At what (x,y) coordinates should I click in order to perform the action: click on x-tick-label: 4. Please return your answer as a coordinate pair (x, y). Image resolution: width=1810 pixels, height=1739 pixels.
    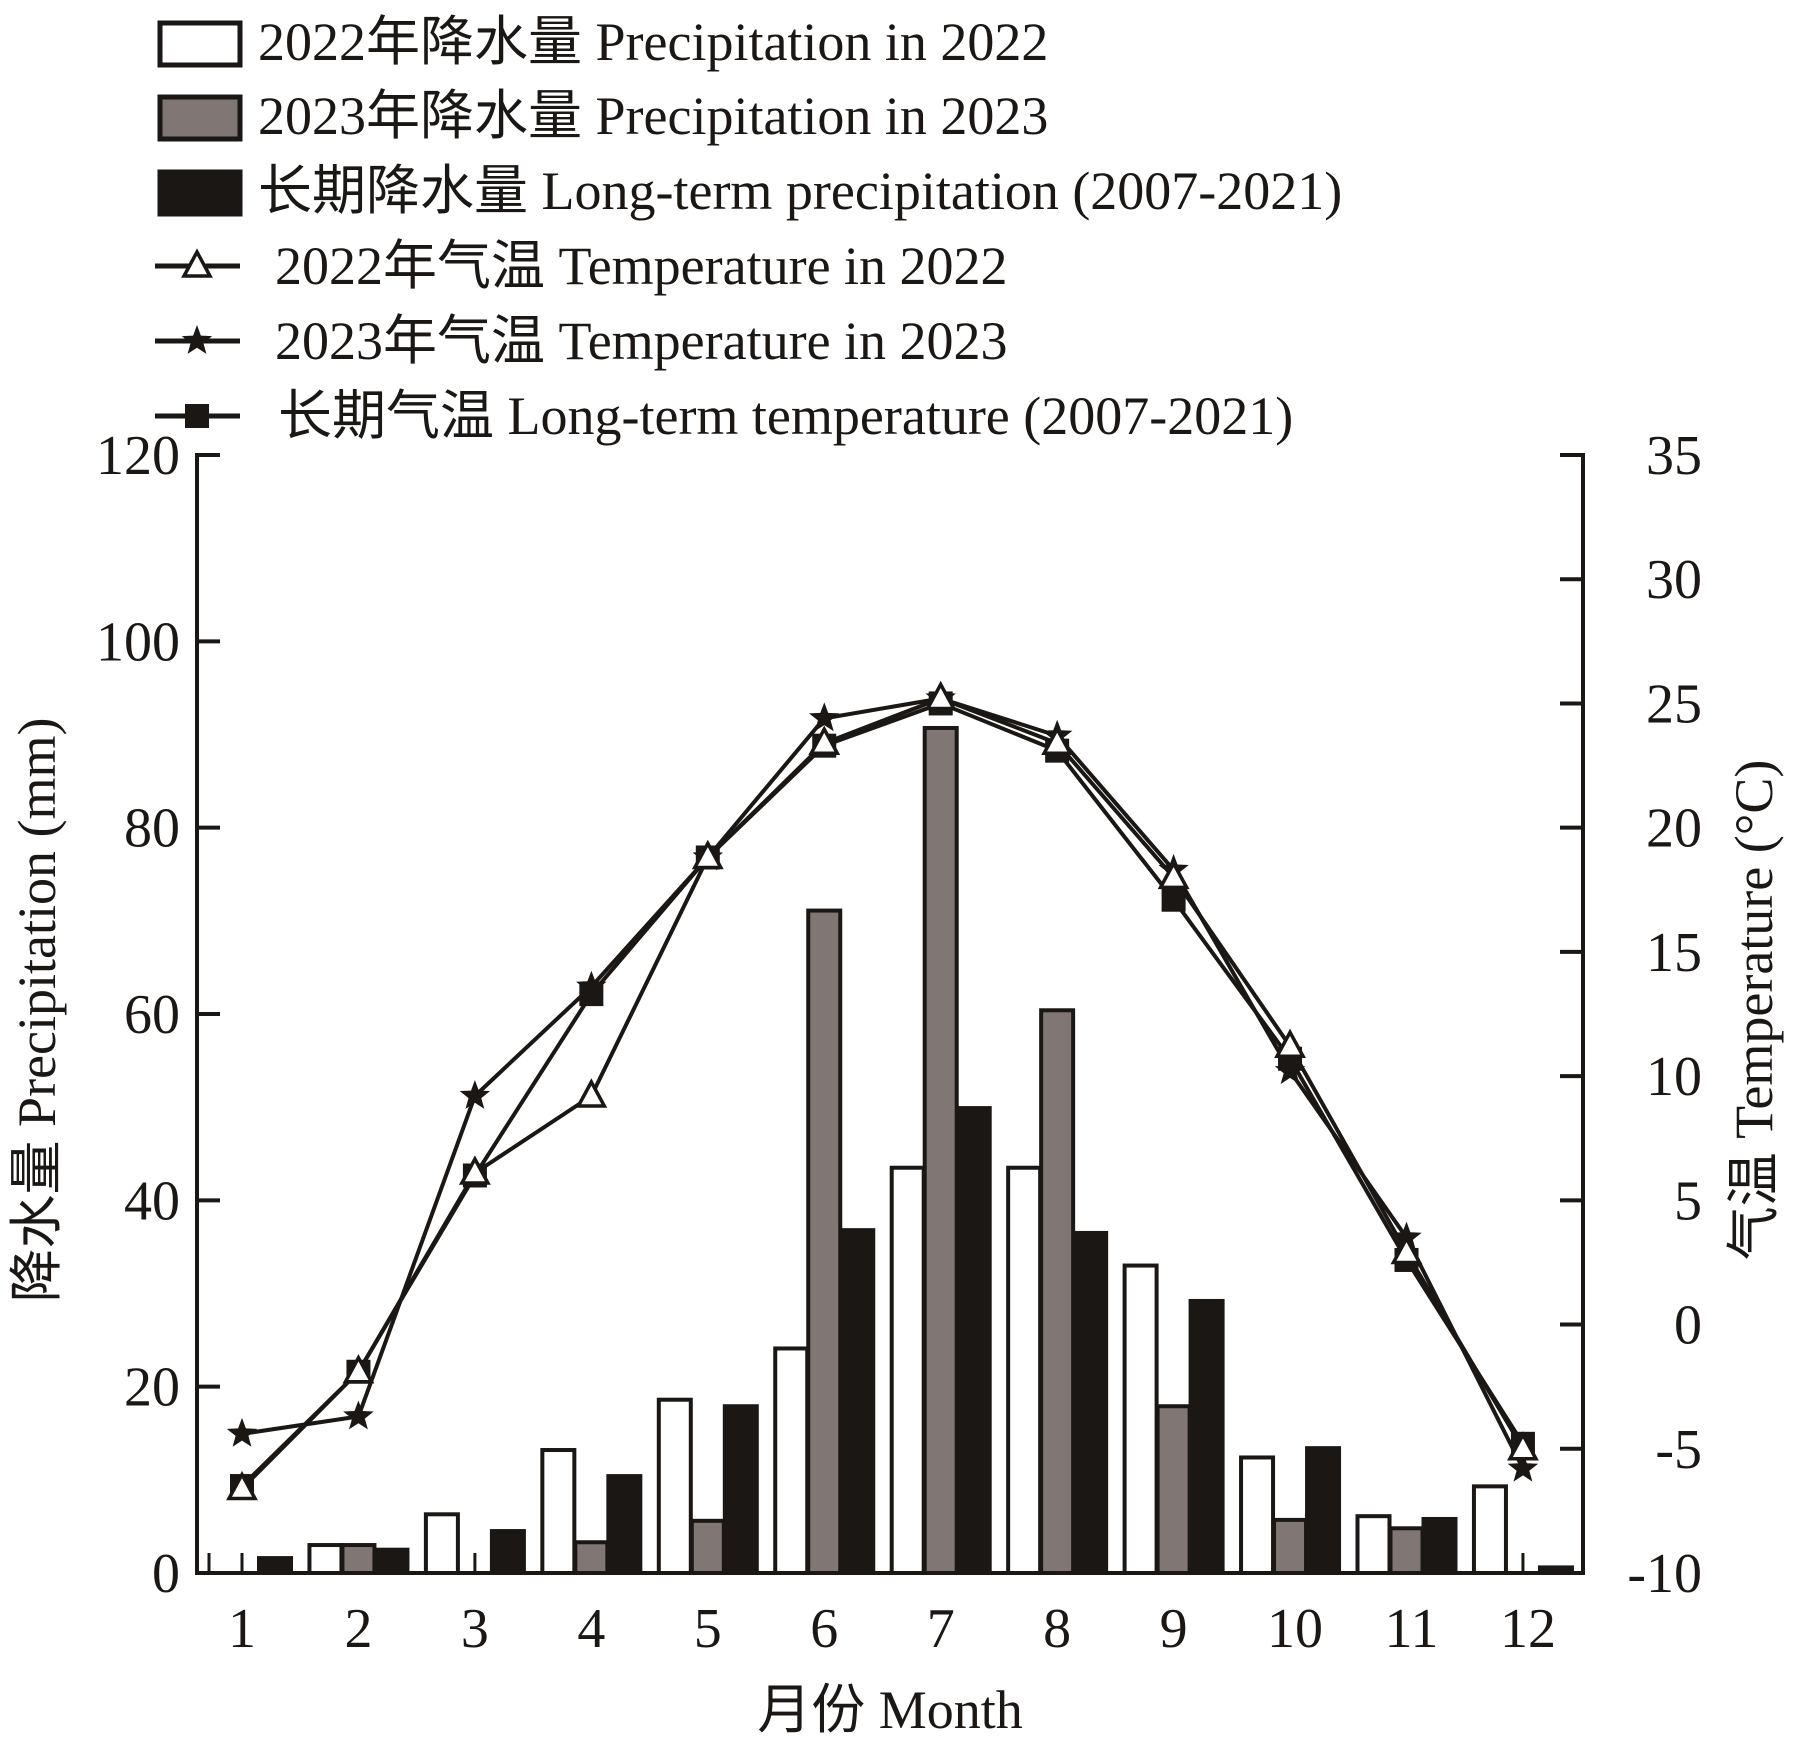
    Looking at the image, I should click on (591, 1629).